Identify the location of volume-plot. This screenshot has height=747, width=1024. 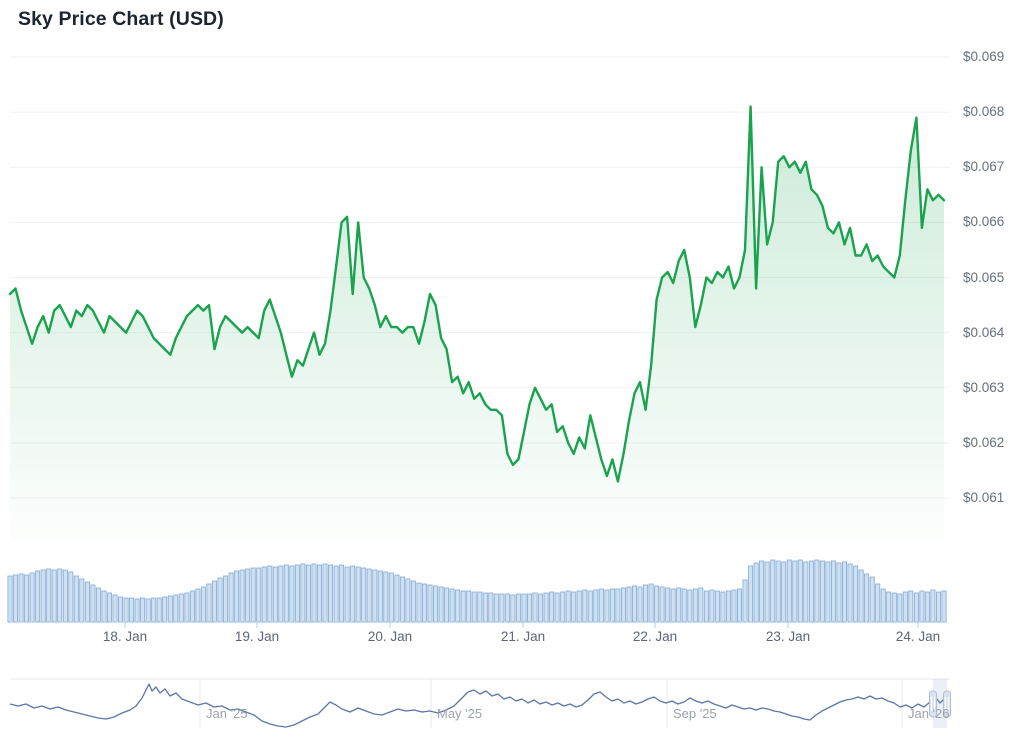
(477, 591).